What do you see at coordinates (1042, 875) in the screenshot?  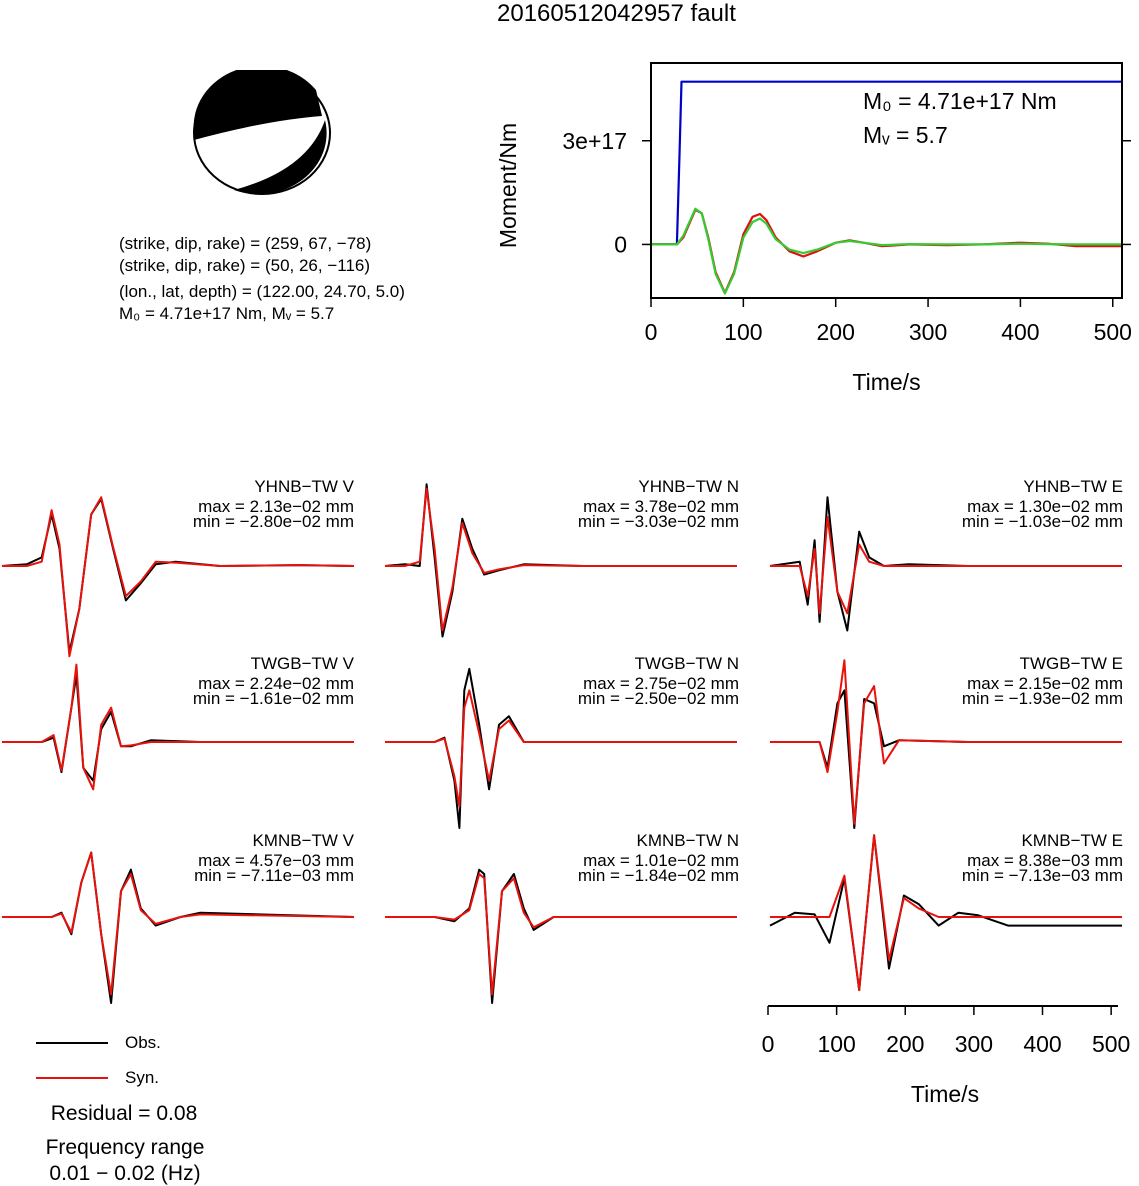 I see `station-min: min = −7.13e−03 mm` at bounding box center [1042, 875].